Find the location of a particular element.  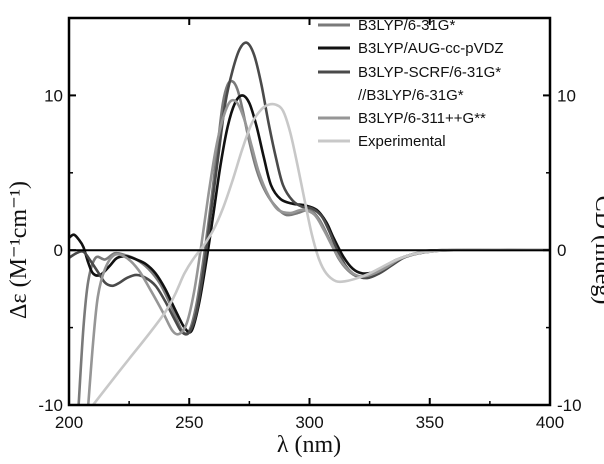

x-tick-label: 250 is located at coordinates (189, 422).